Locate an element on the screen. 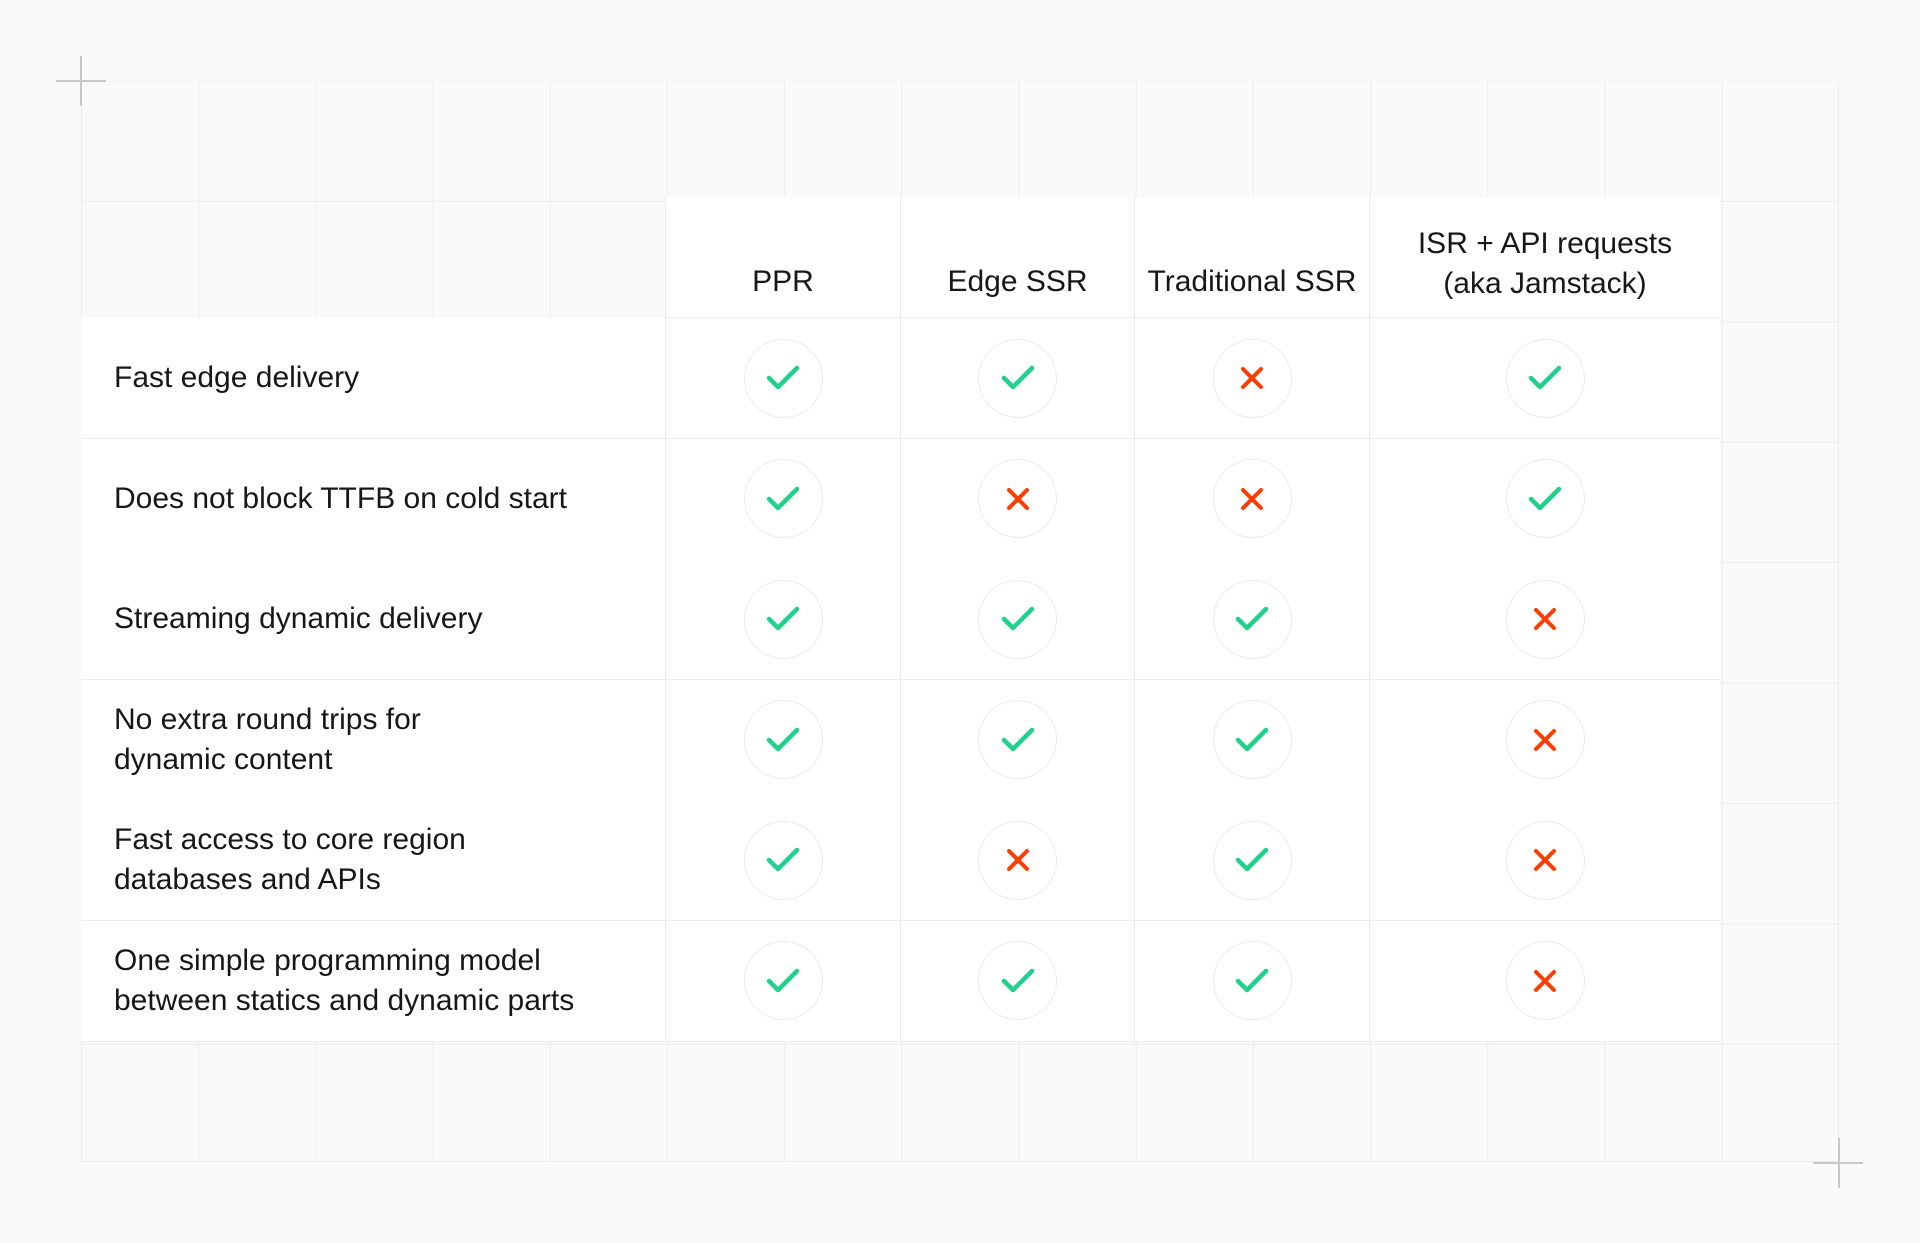 The height and width of the screenshot is (1243, 1920). corner-mark-top-left-v is located at coordinates (81, 81).